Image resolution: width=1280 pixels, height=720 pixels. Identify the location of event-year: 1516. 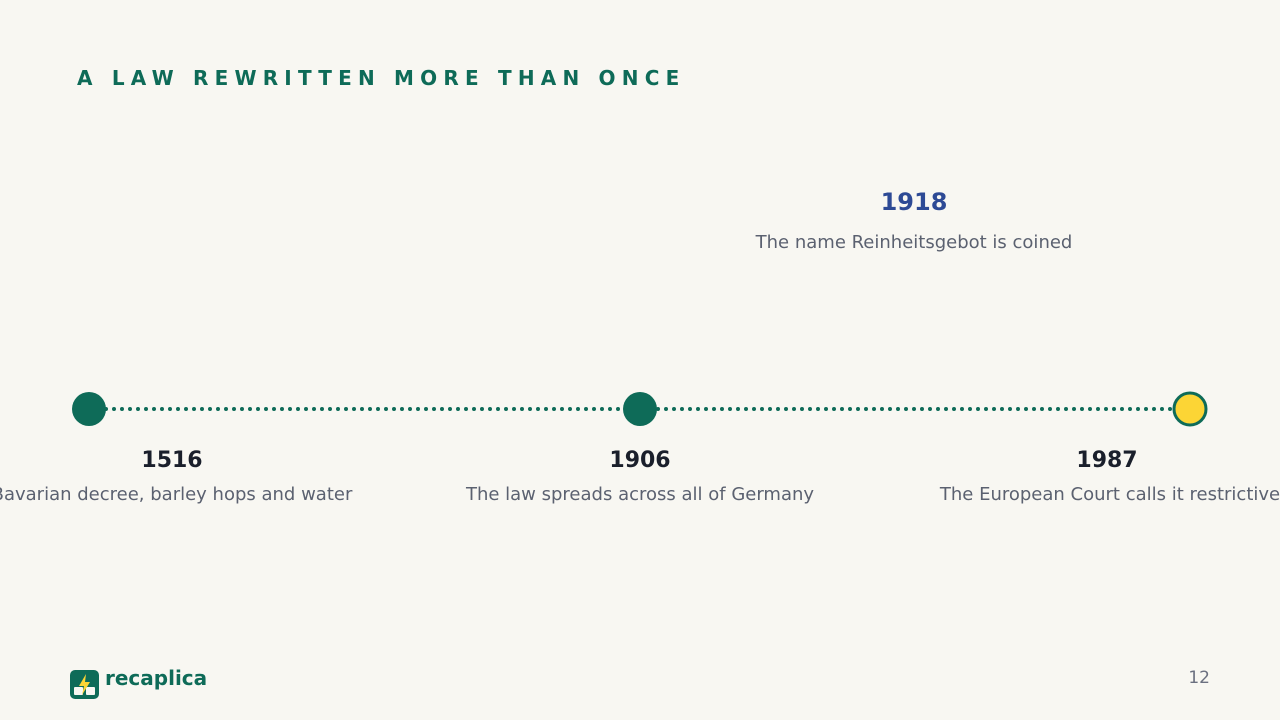
(172, 460).